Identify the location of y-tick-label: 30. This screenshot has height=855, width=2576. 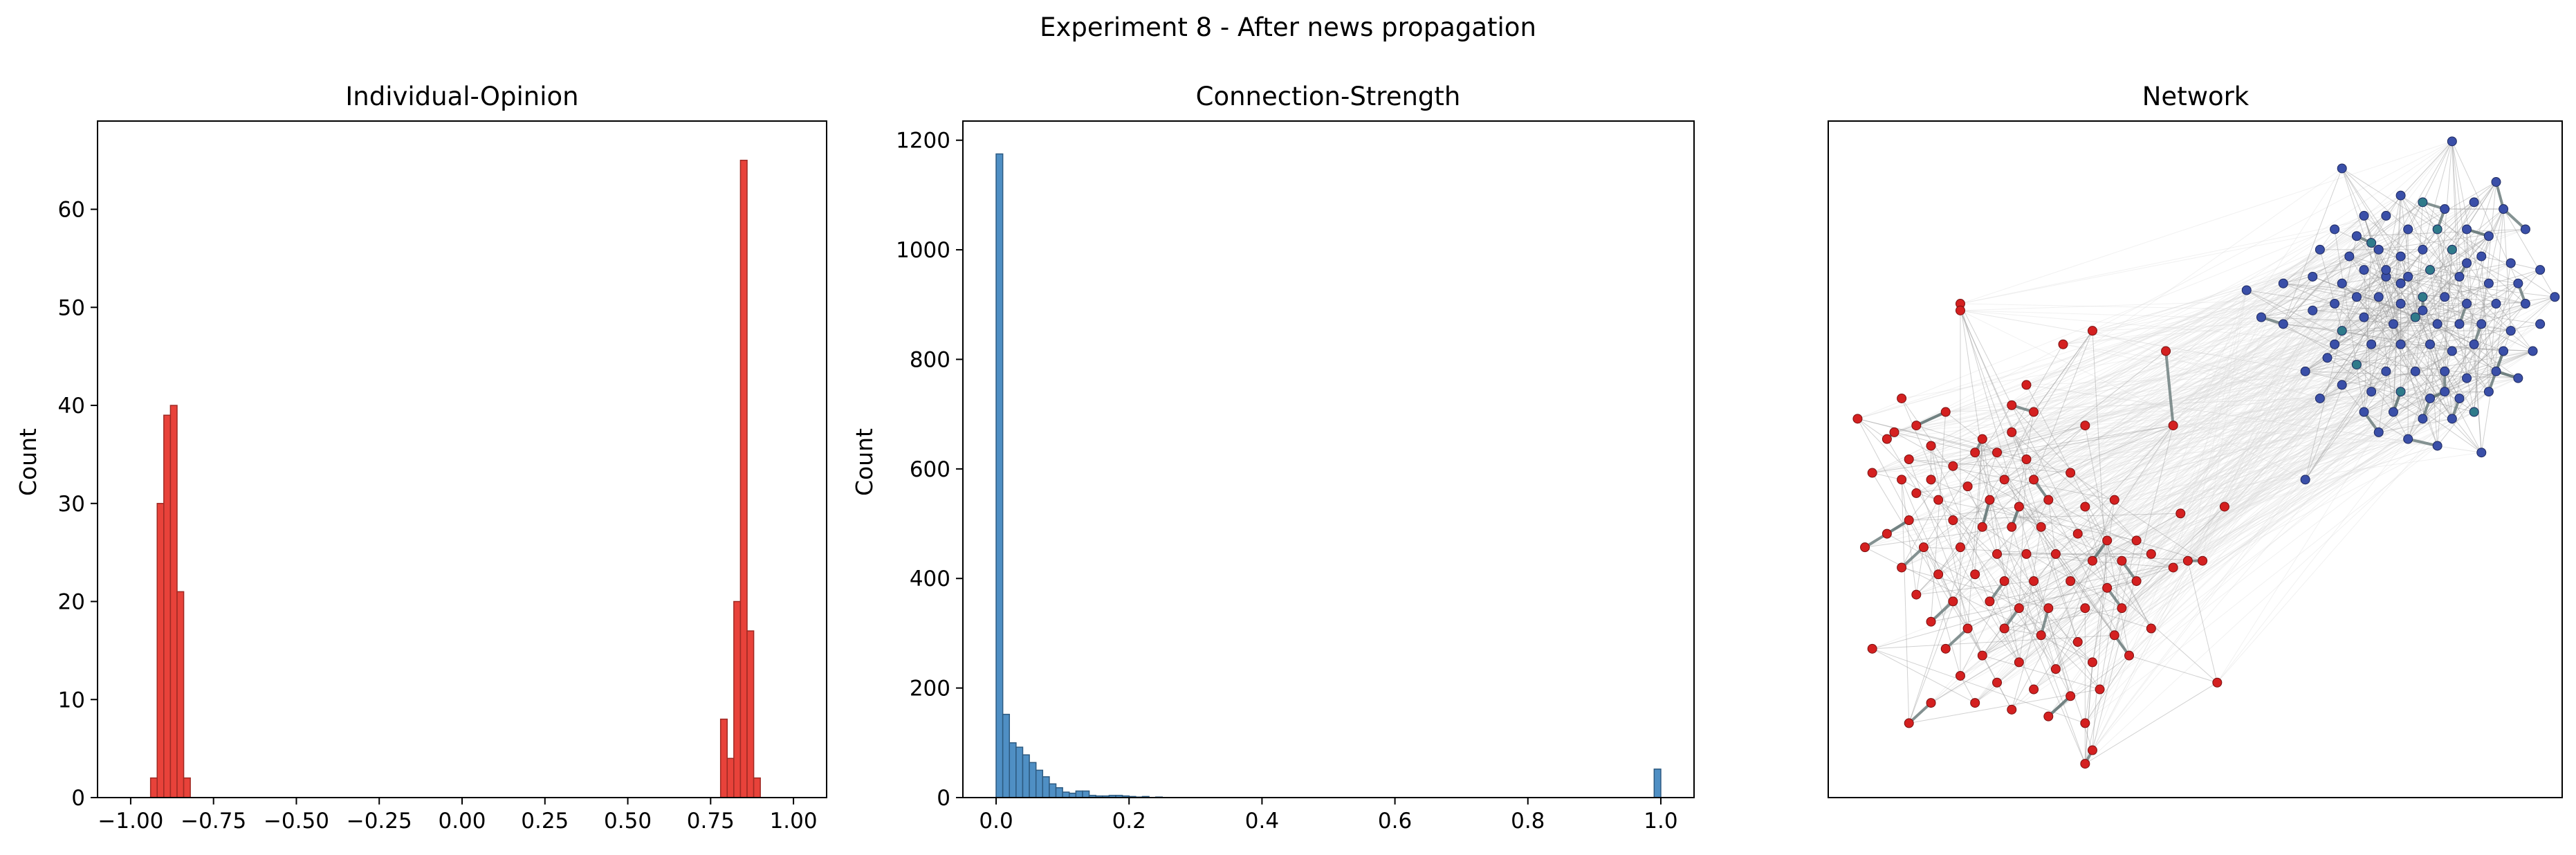
(71, 504).